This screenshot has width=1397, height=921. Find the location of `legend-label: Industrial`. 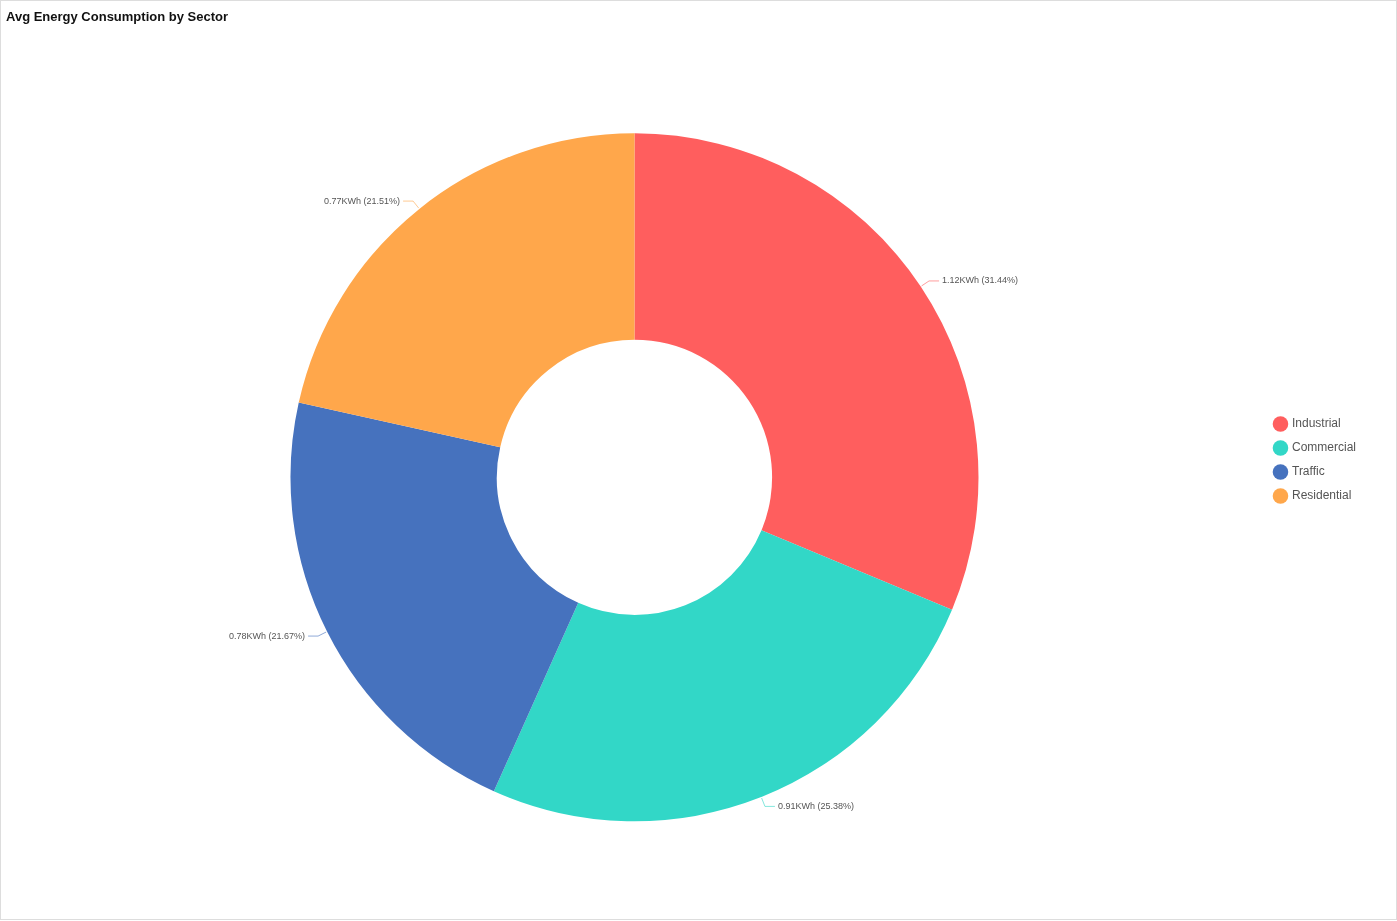

legend-label: Industrial is located at coordinates (1316, 423).